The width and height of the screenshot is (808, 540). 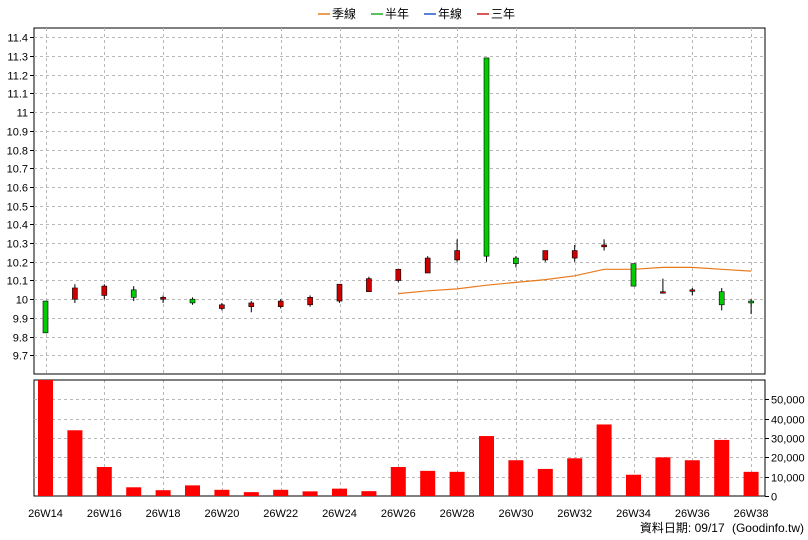 What do you see at coordinates (163, 493) in the screenshot?
I see `volume-bar-26W18` at bounding box center [163, 493].